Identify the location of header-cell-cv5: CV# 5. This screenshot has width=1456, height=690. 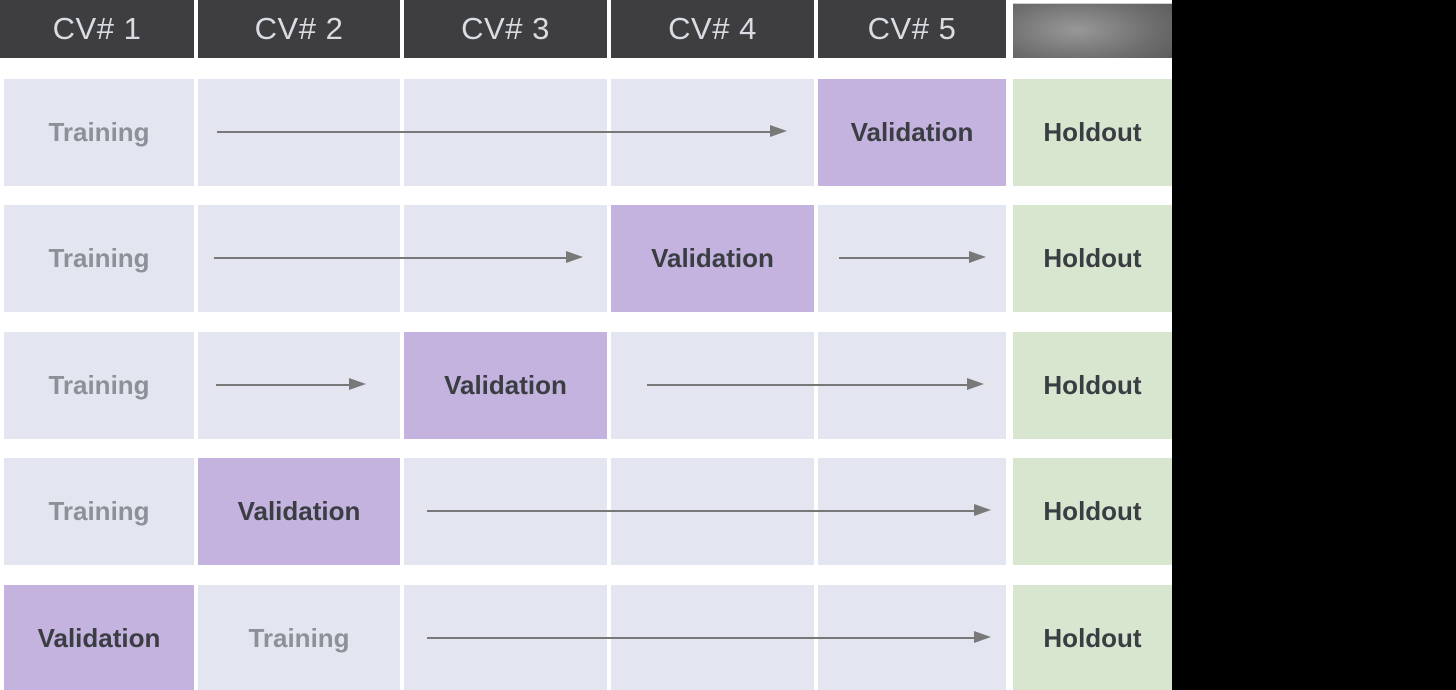
(912, 29).